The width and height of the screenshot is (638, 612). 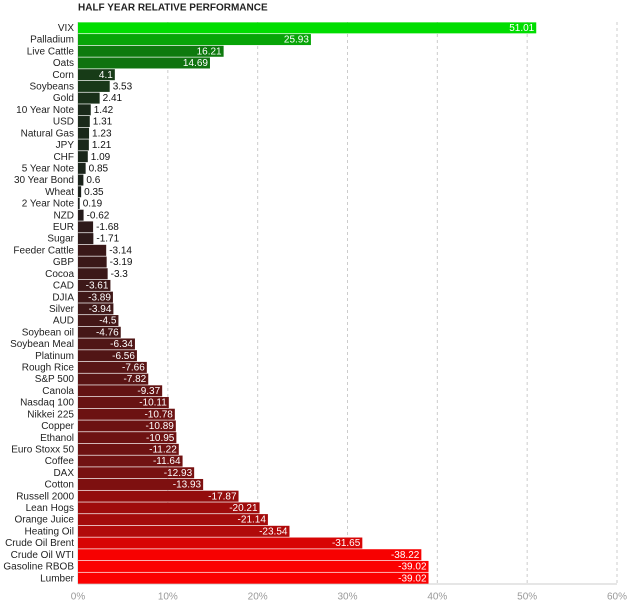 What do you see at coordinates (243, 508) in the screenshot?
I see `value-label: -20.21` at bounding box center [243, 508].